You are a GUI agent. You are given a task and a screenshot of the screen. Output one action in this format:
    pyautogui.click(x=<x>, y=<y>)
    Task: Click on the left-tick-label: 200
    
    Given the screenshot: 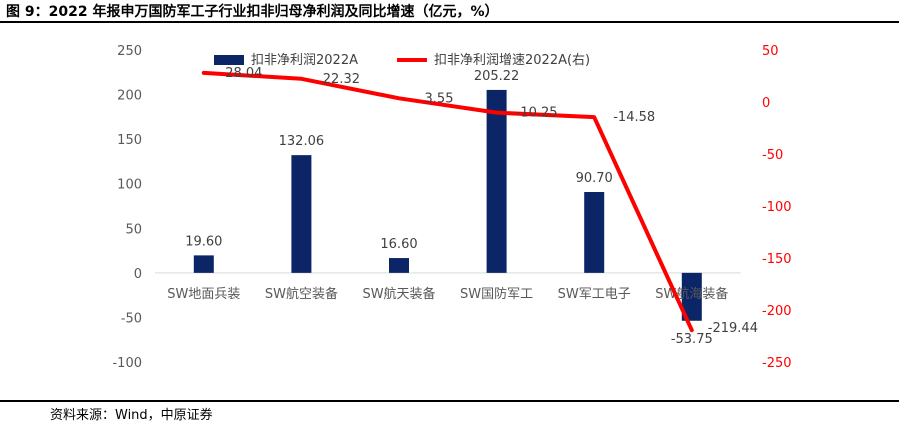 What is the action you would take?
    pyautogui.click(x=129, y=96)
    